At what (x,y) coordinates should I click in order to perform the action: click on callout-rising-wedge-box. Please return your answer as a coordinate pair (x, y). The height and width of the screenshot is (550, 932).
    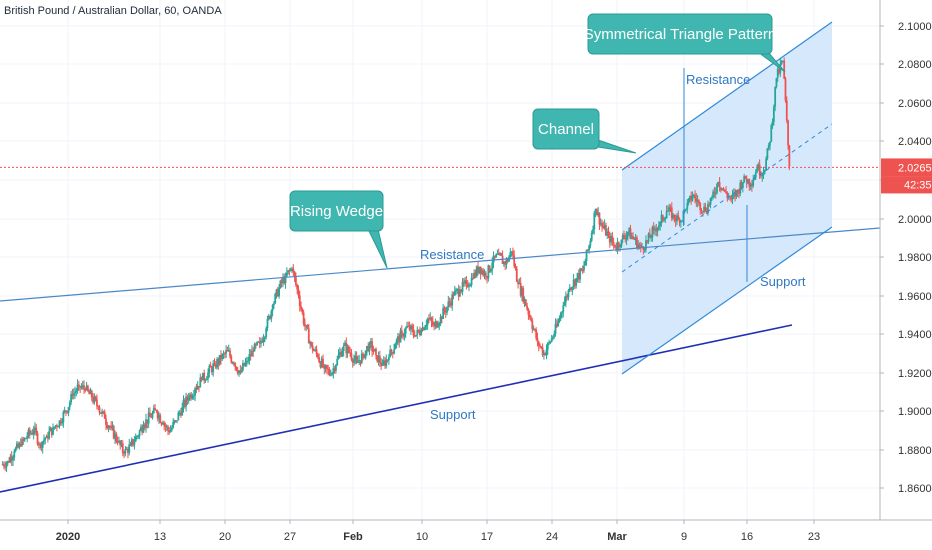
    Looking at the image, I should click on (336, 211).